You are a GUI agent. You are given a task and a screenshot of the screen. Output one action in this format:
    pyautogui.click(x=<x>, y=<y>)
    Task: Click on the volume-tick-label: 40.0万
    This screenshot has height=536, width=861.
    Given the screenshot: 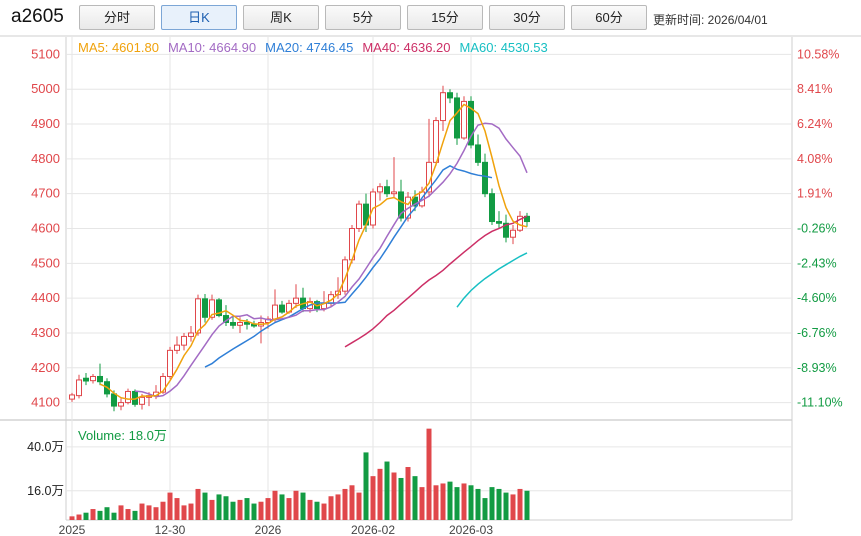 What is the action you would take?
    pyautogui.click(x=45, y=447)
    